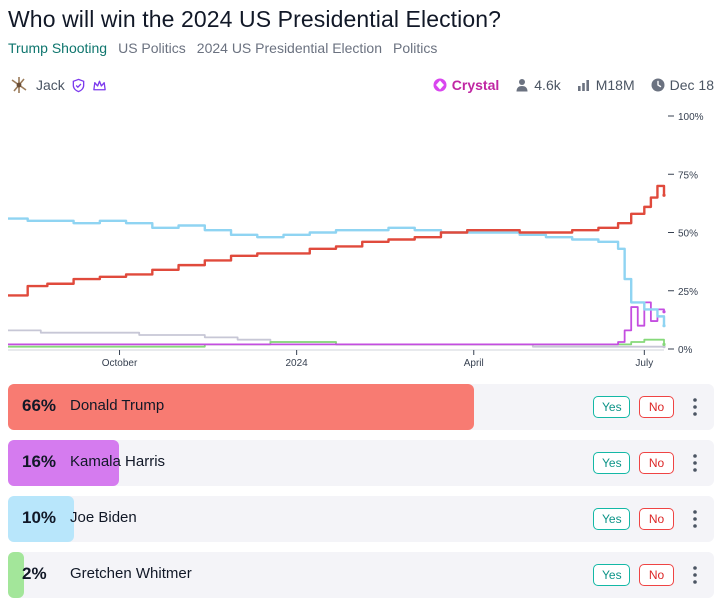 The image size is (722, 614). Describe the element at coordinates (361, 85) in the screenshot. I see `market-meta: Jack Crystal 4.6k` at that location.